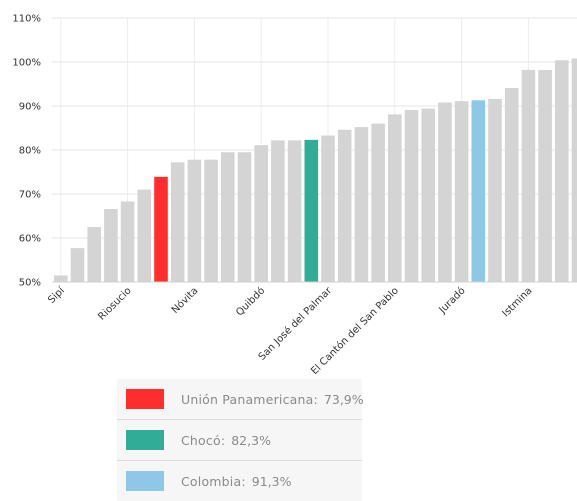  Describe the element at coordinates (184, 300) in the screenshot. I see `x-tick-label: Nóvita` at that location.